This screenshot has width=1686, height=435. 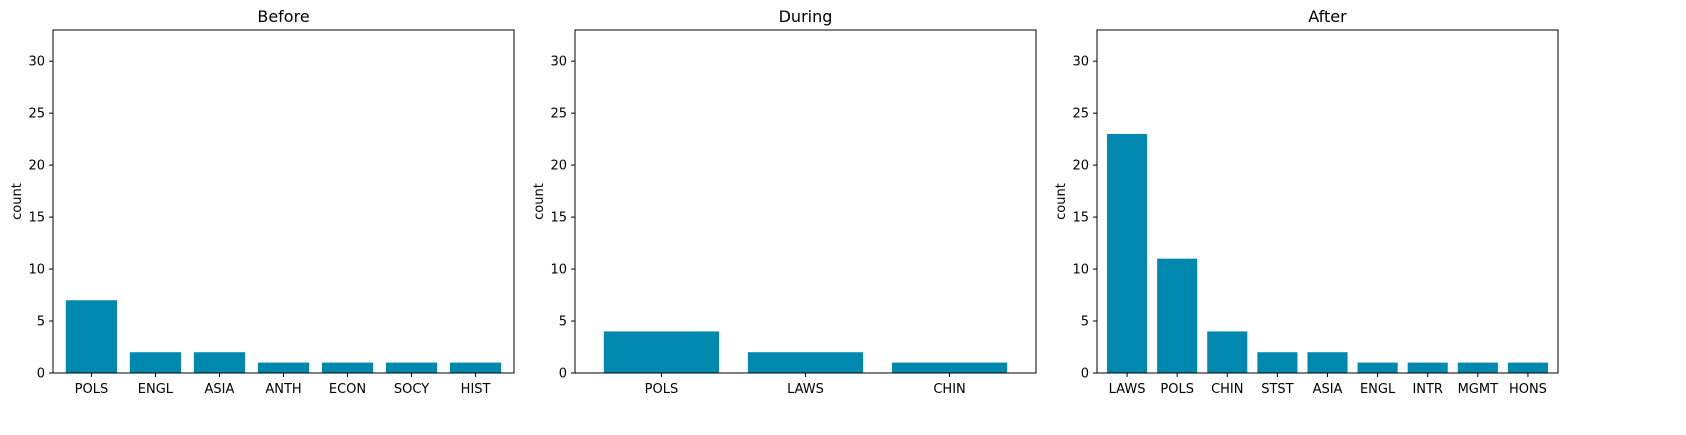 What do you see at coordinates (1527, 367) in the screenshot?
I see `bar-hons` at bounding box center [1527, 367].